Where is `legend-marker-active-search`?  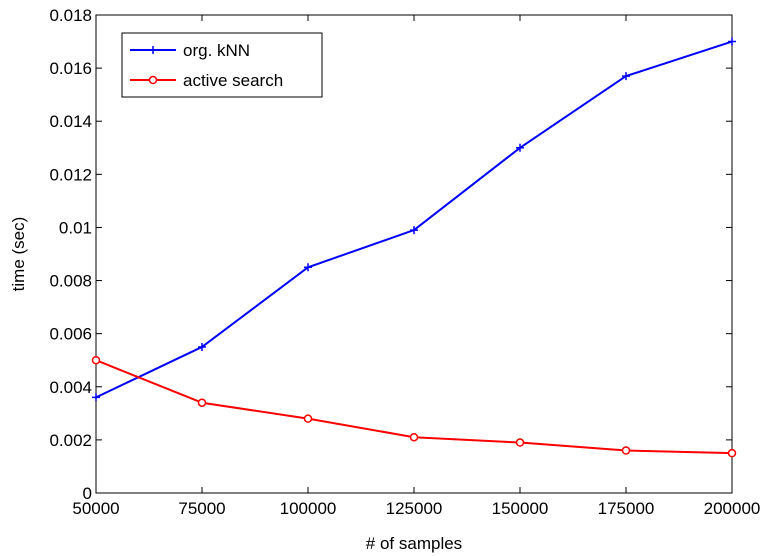
legend-marker-active-search is located at coordinates (153, 80).